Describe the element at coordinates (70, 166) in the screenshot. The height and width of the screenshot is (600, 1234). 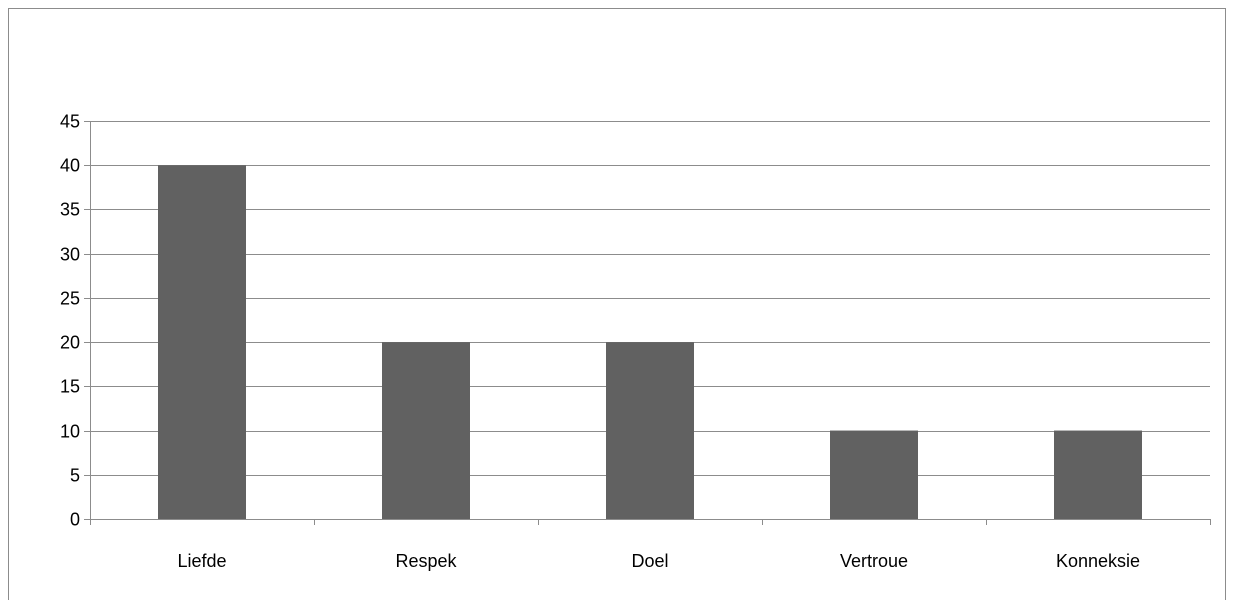
I see `y-tick-label: 40` at that location.